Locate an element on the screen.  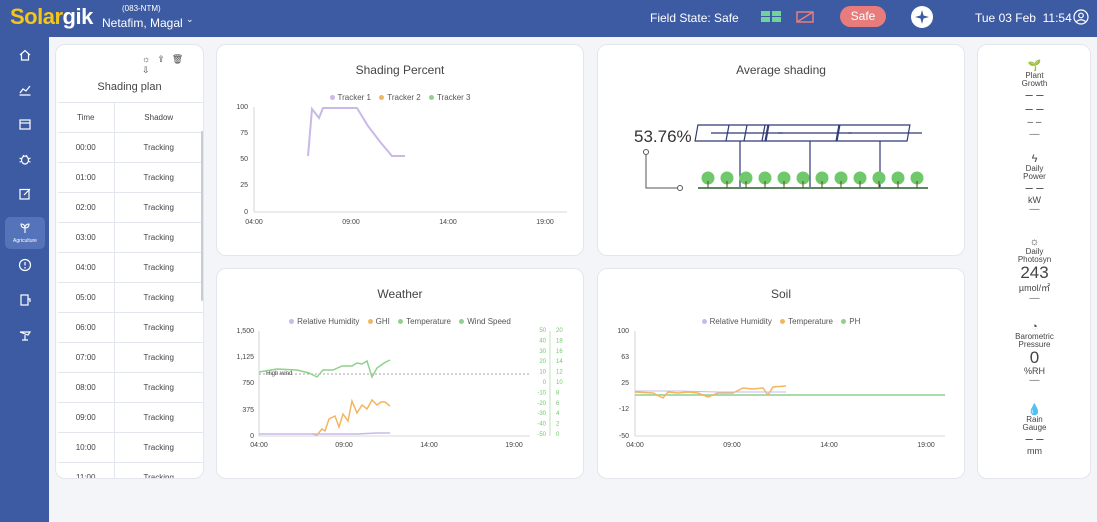
time-cell: 04:00 is located at coordinates (86, 267).